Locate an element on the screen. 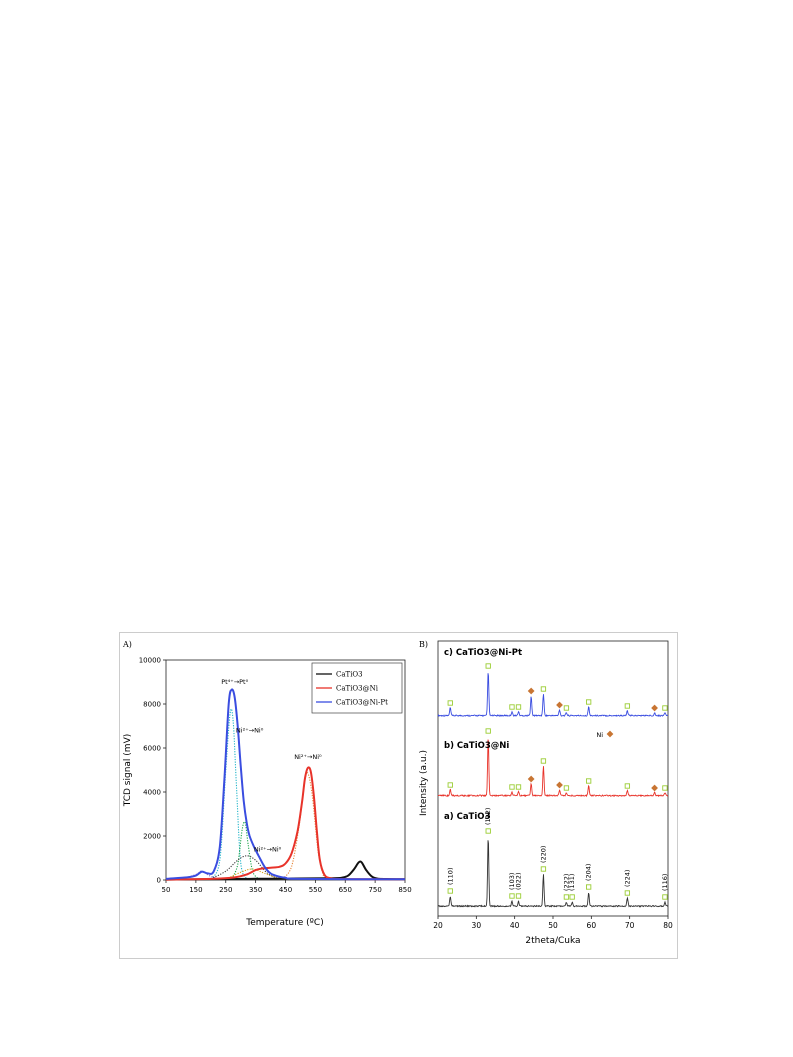 The image size is (793, 1057). y-tick-label: 0 is located at coordinates (159, 881).